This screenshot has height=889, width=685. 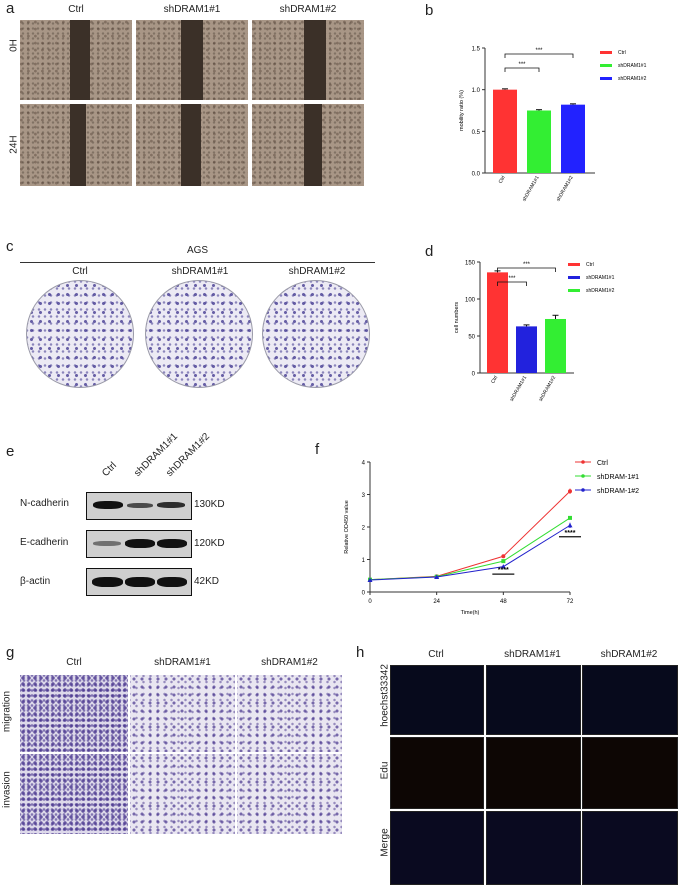 I want to click on y-axis-label: mobility ratio (%), so click(x=462, y=110).